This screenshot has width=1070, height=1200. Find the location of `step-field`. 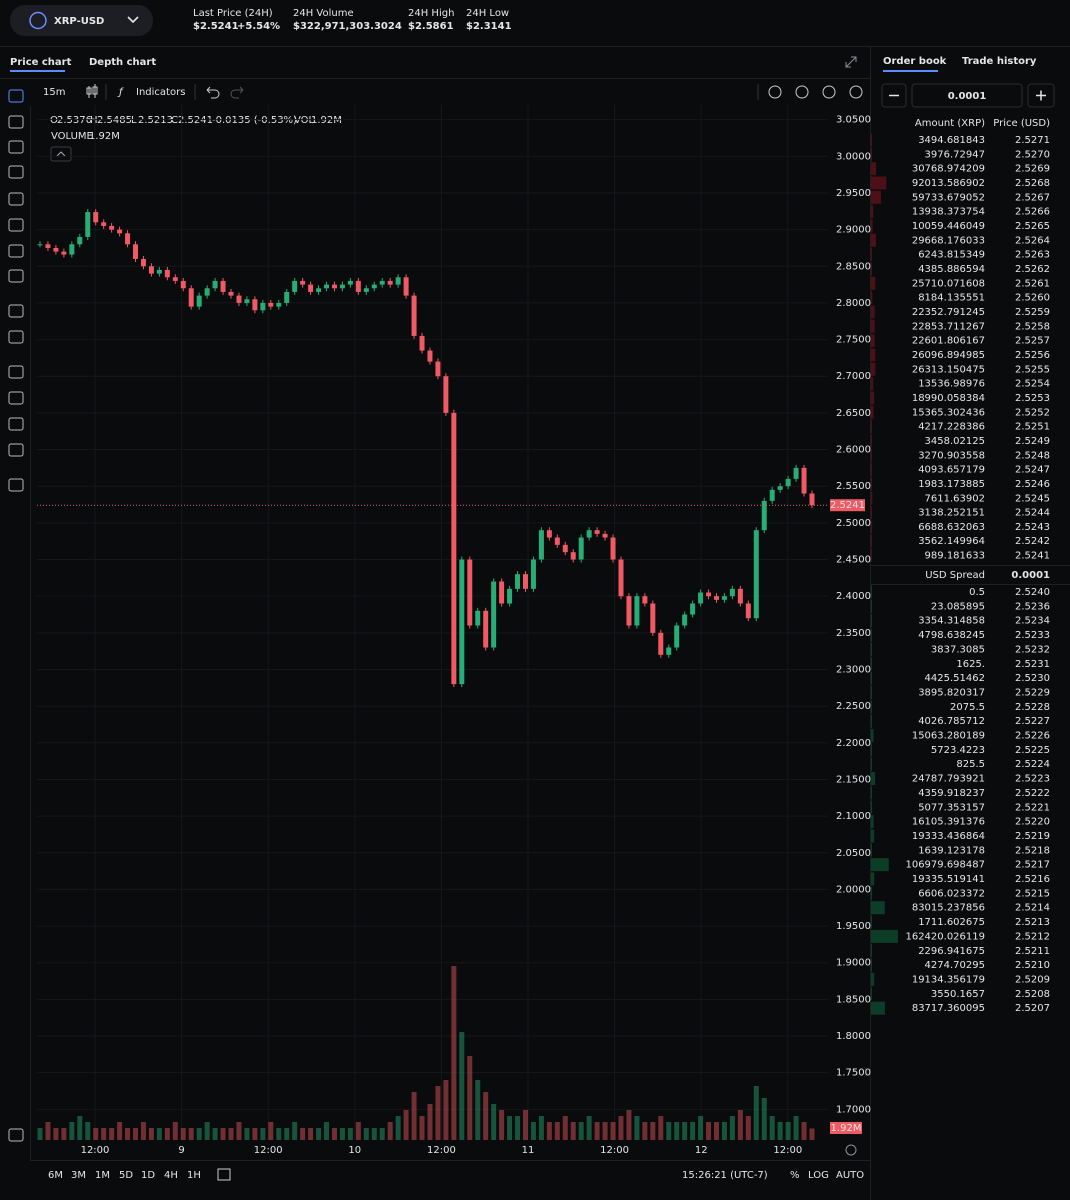

step-field is located at coordinates (967, 95).